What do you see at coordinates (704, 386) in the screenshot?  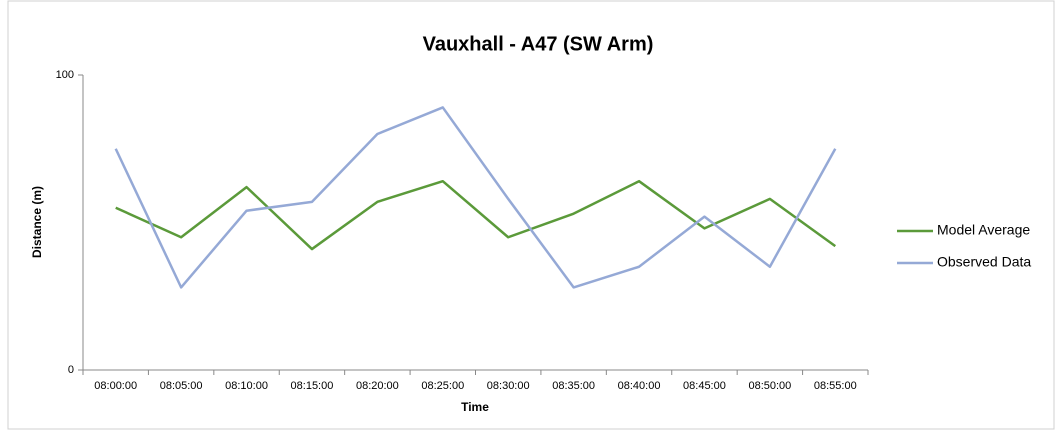 I see `x-tick-label: 08:45:00` at bounding box center [704, 386].